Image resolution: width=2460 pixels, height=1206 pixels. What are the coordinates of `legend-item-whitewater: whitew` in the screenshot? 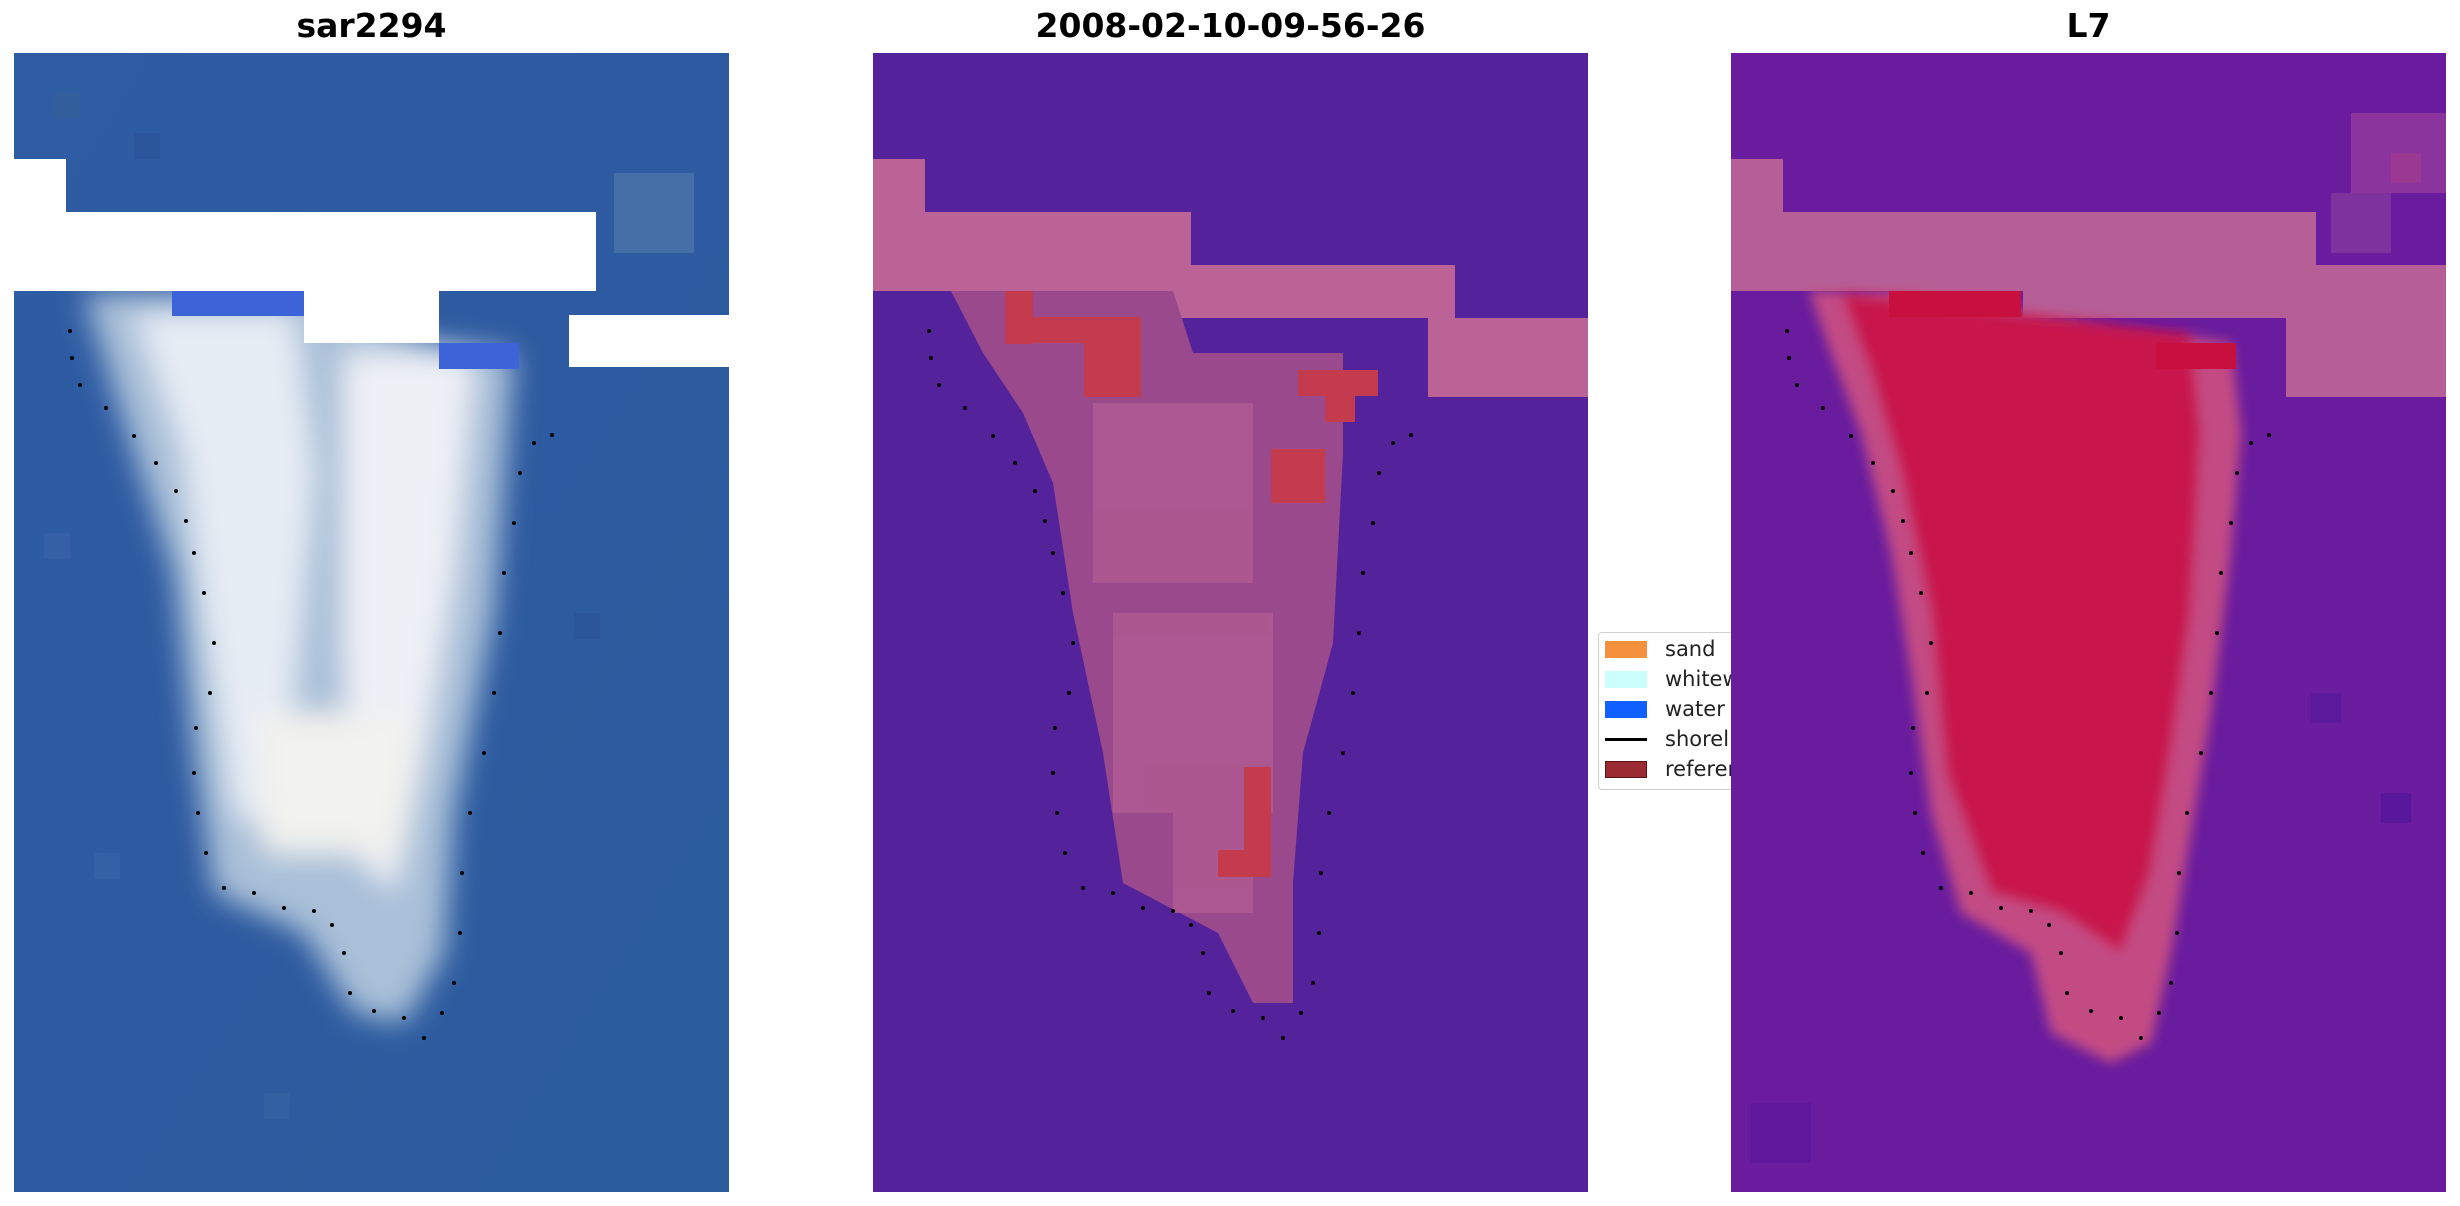 It's located at (1672, 679).